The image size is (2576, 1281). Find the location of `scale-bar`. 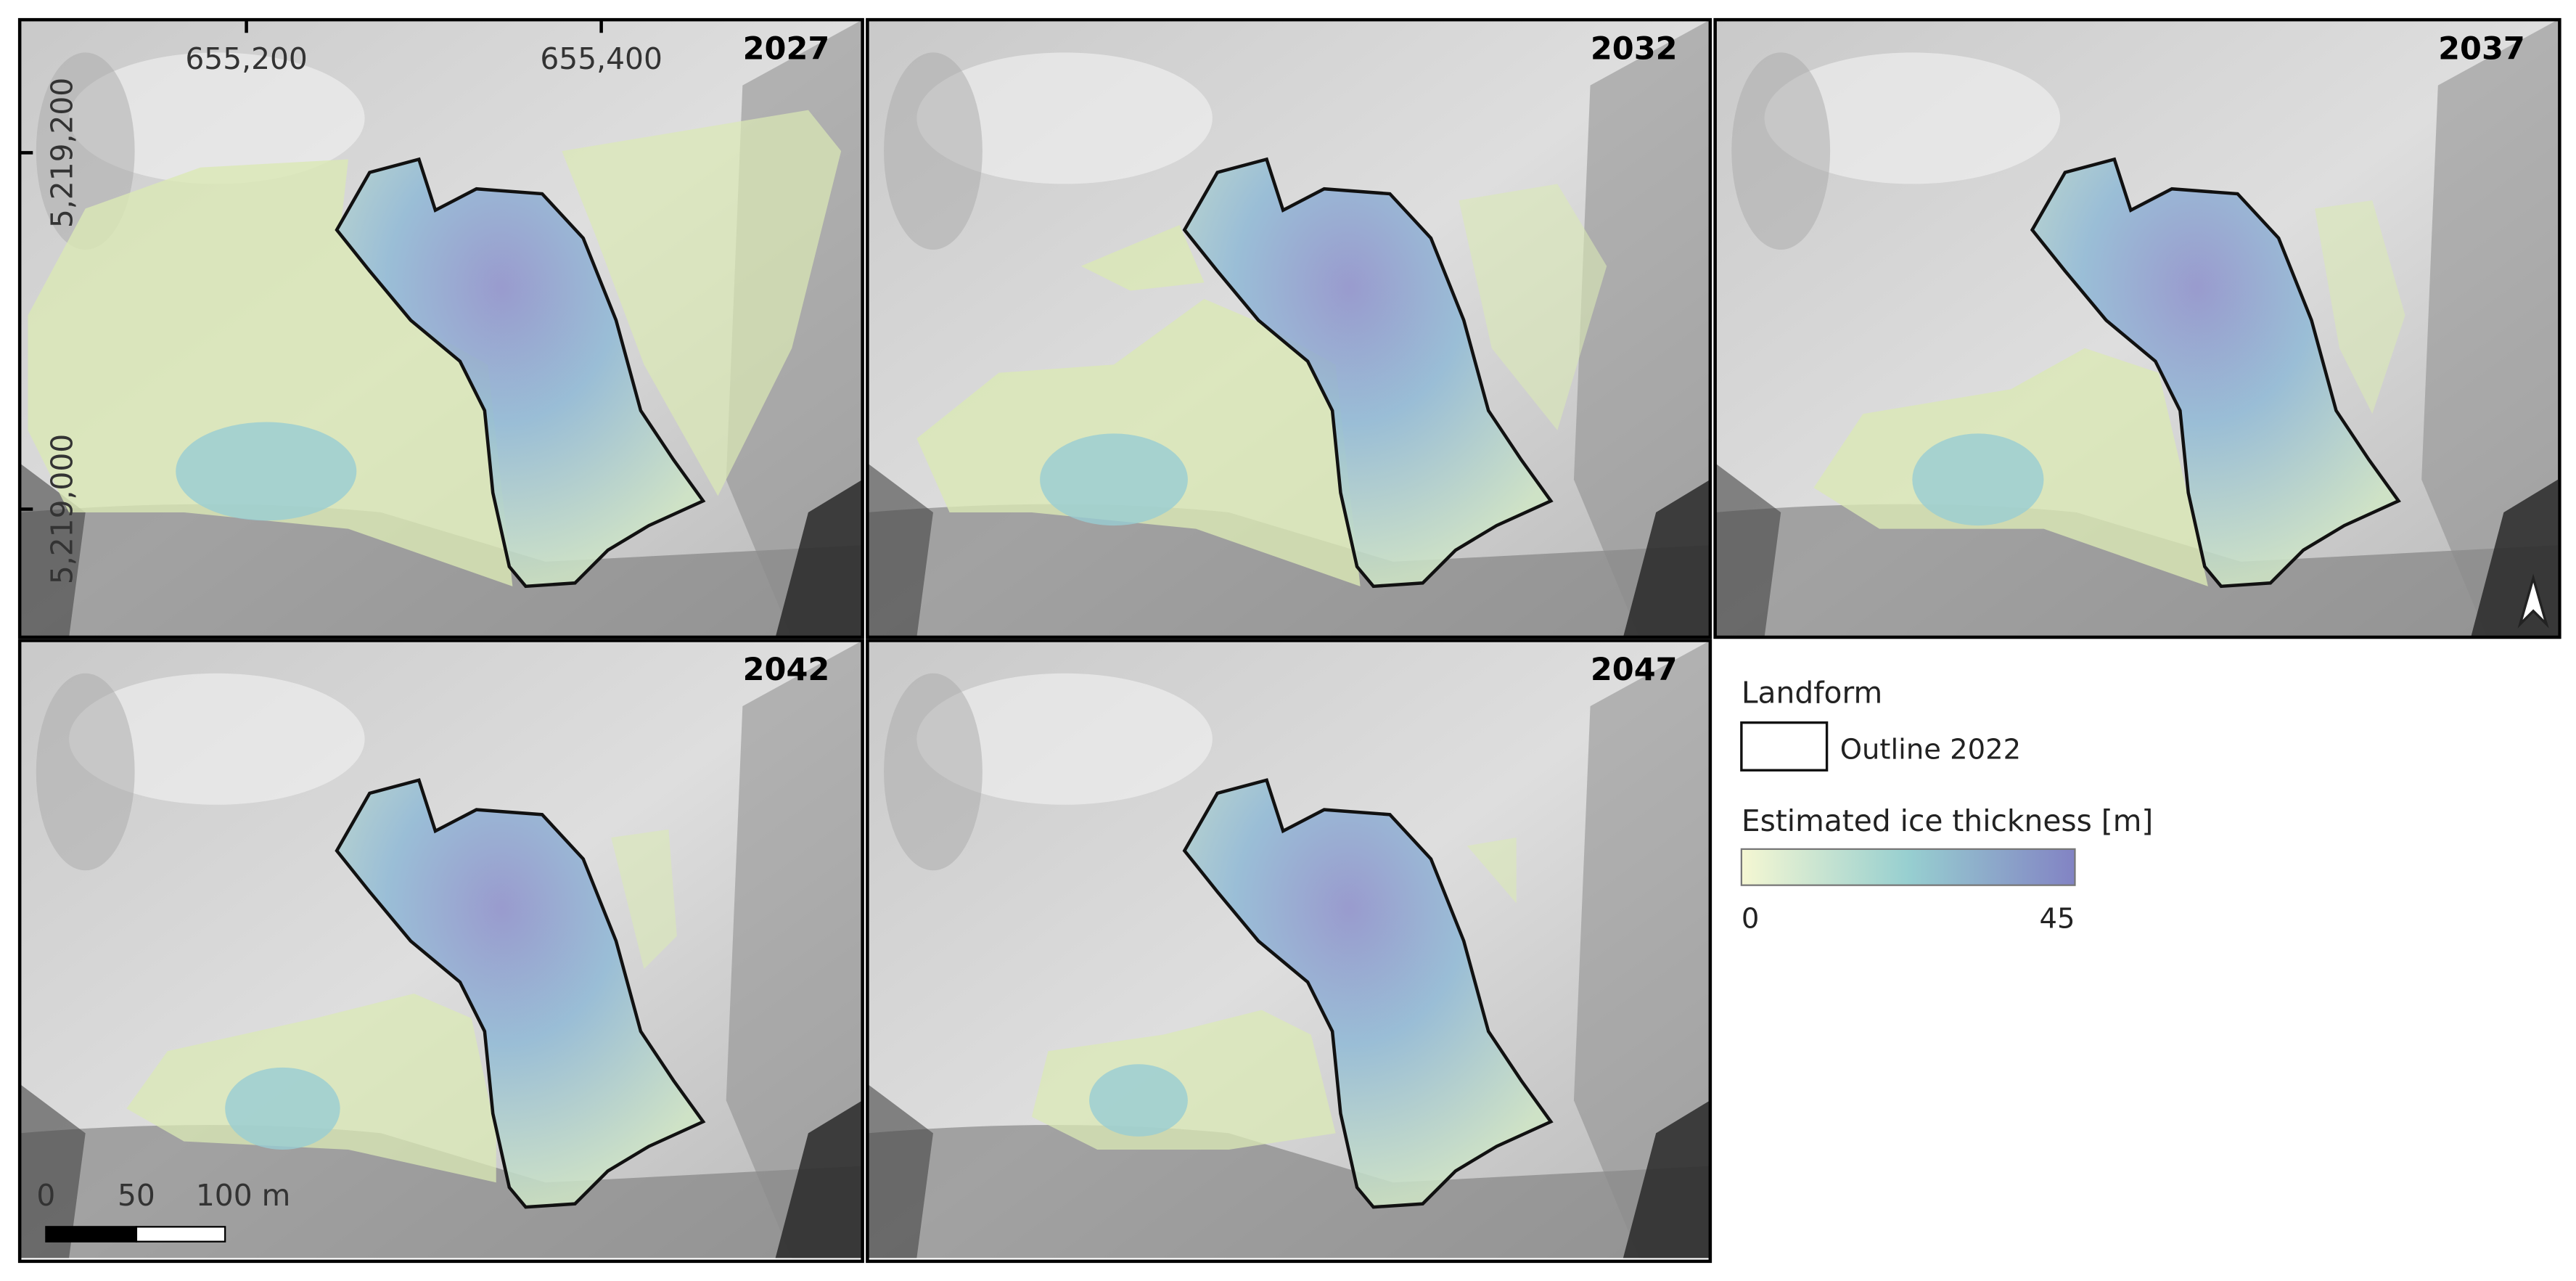

scale-bar is located at coordinates (135, 1234).